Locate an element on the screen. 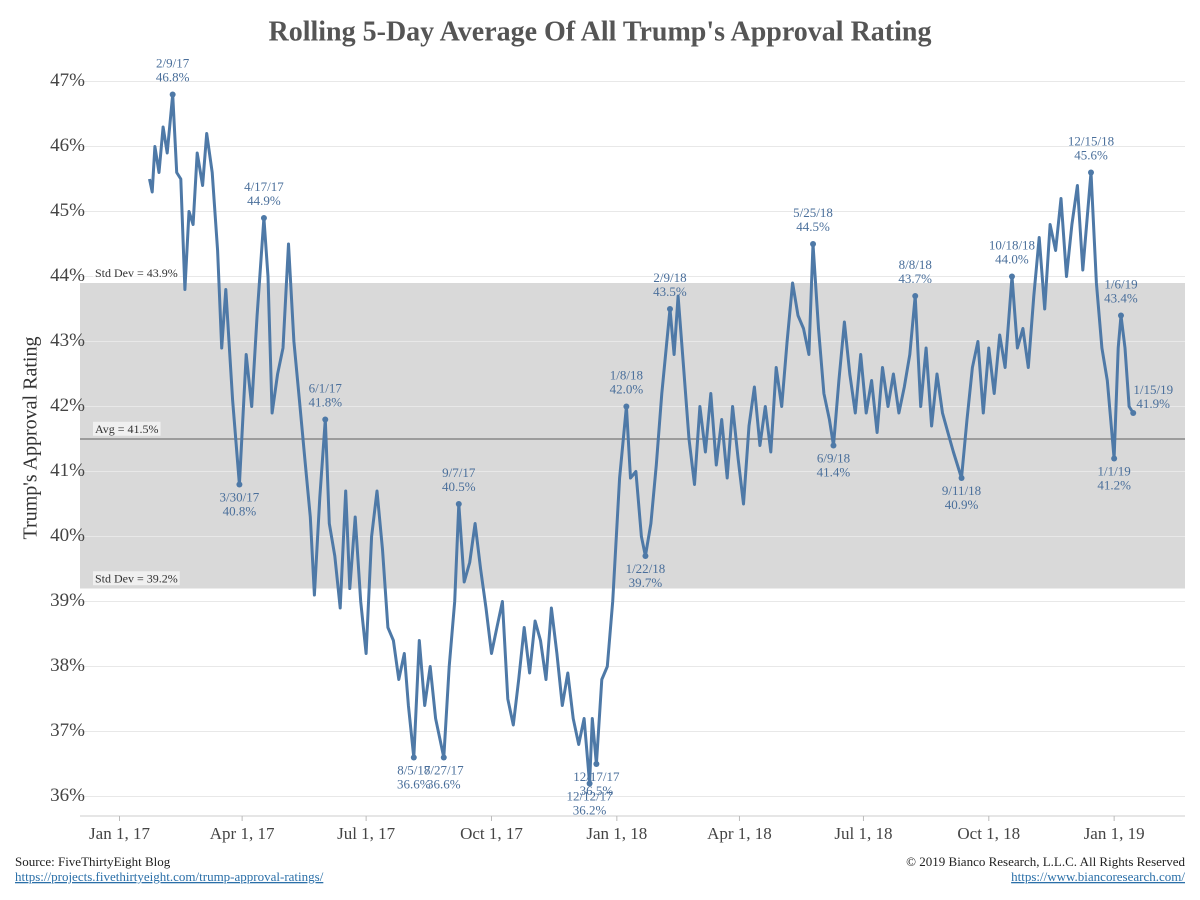  y-tick-label: 41% is located at coordinates (67, 470).